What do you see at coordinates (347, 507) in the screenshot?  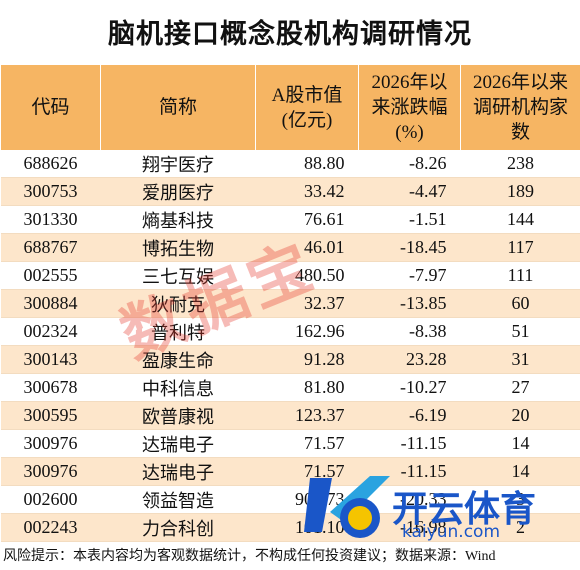 I see `logo` at bounding box center [347, 507].